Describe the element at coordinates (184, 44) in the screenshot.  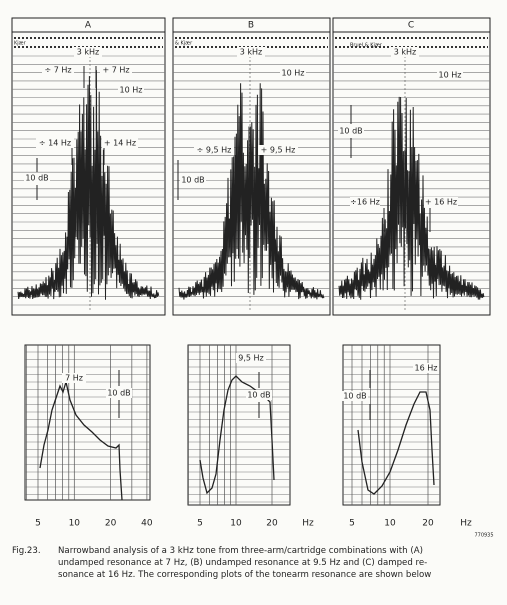
I see `brand: & Kjær` at that location.